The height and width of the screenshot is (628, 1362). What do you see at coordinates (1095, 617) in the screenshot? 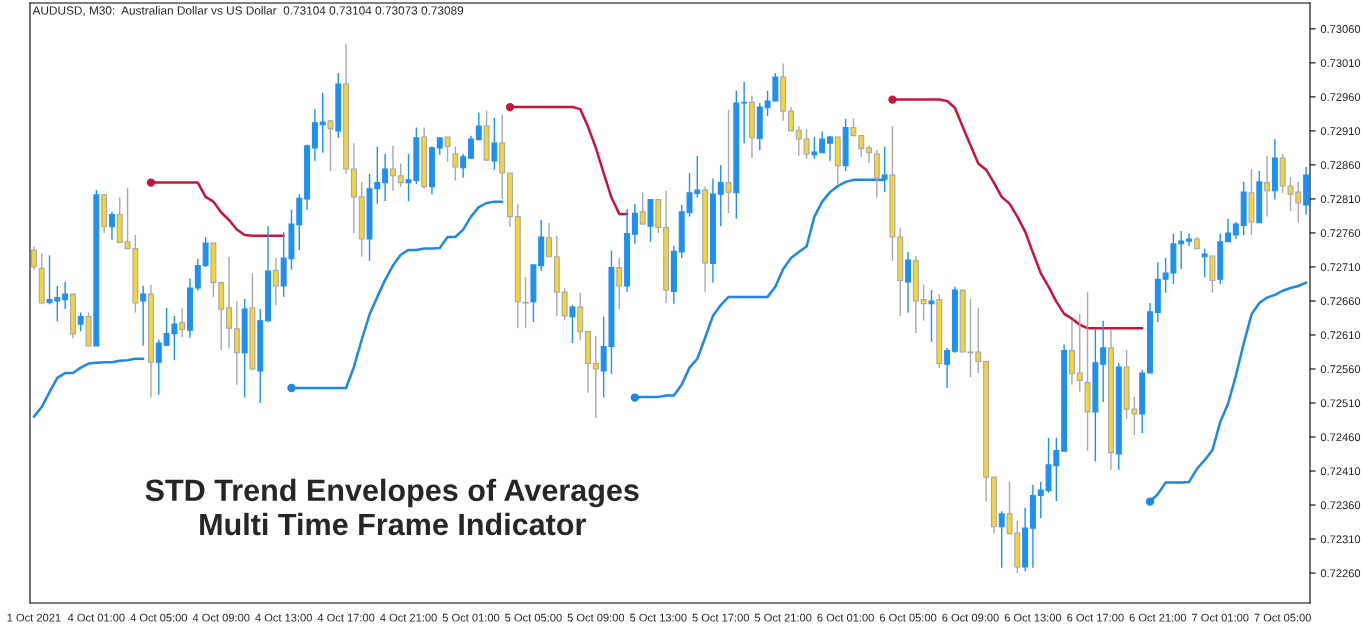
I see `x-tick-label: 6 Oct 17:00` at bounding box center [1095, 617].